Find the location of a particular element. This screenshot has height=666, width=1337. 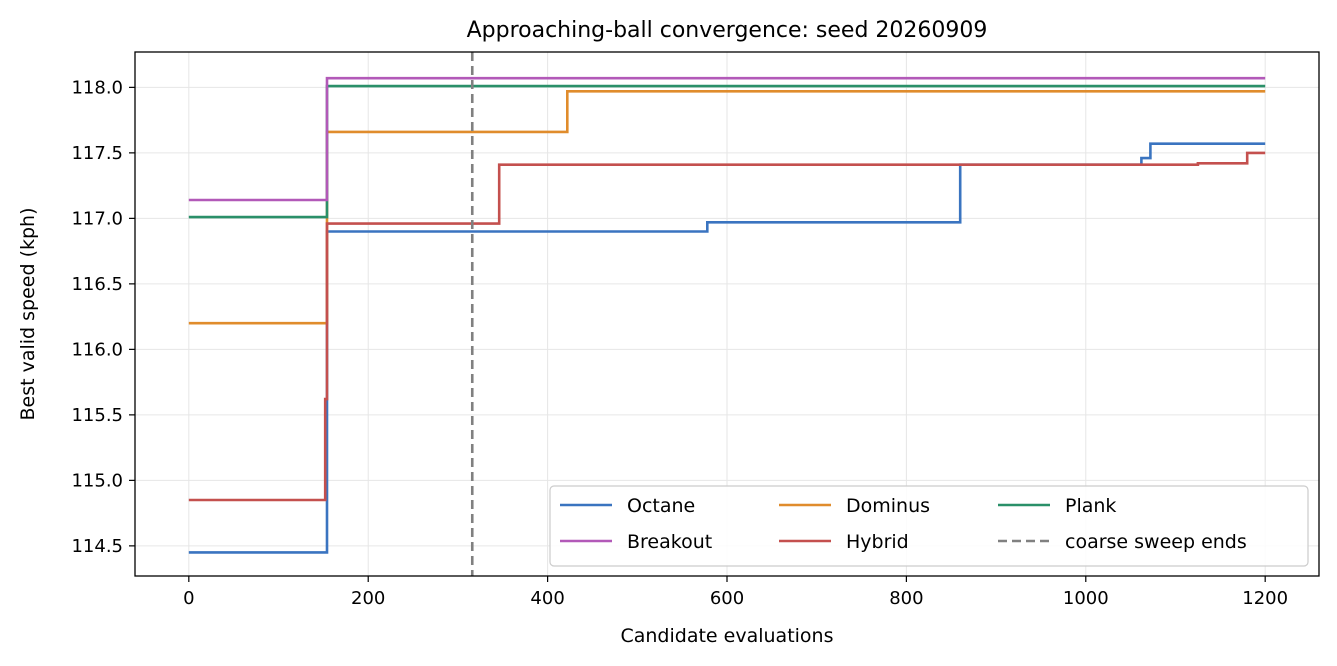

x-tick-label: 800 is located at coordinates (906, 598).